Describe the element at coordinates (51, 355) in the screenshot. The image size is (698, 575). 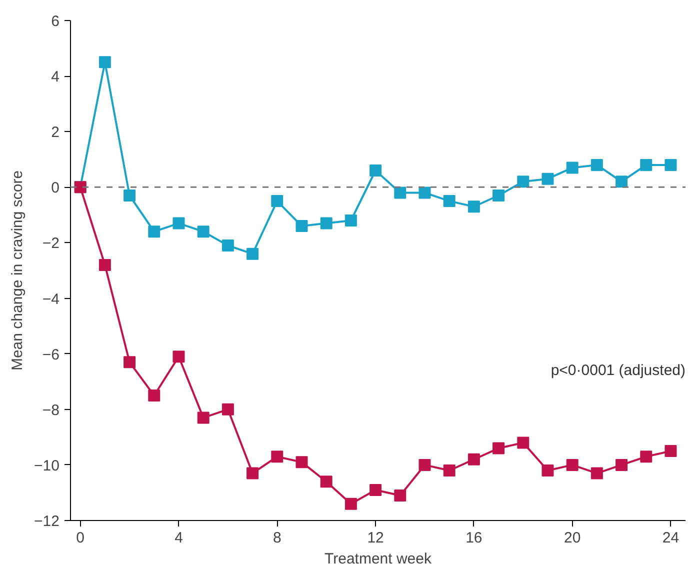
I see `y-tick-label: −6` at that location.